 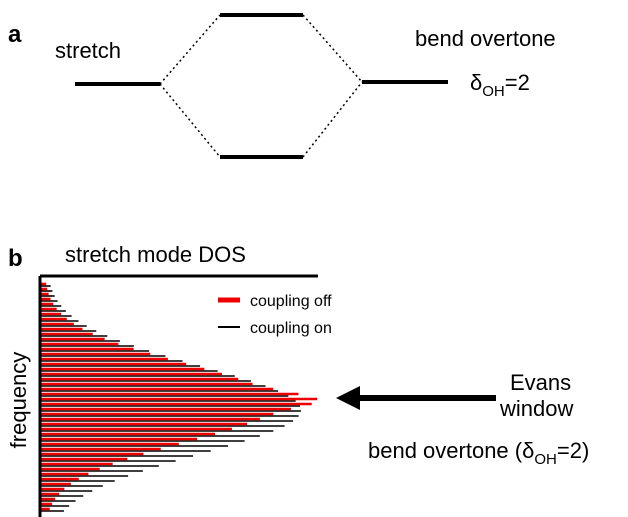 I want to click on axis-label: frequency, so click(x=18, y=400).